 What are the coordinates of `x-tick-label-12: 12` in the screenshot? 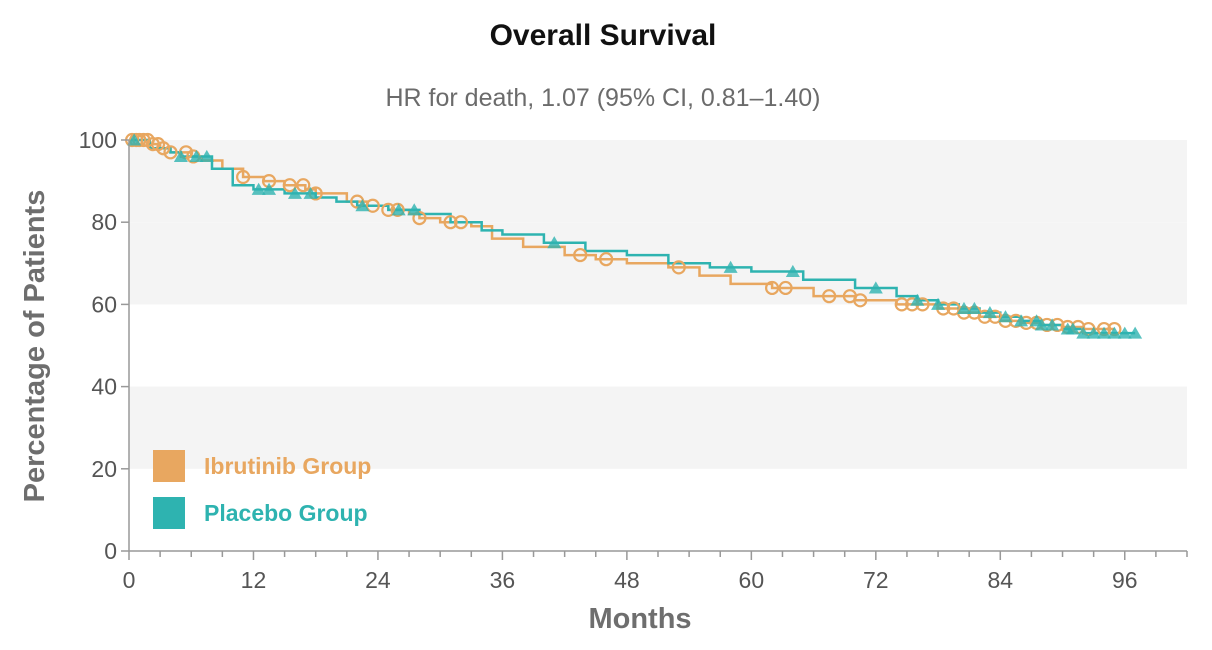 It's located at (254, 580).